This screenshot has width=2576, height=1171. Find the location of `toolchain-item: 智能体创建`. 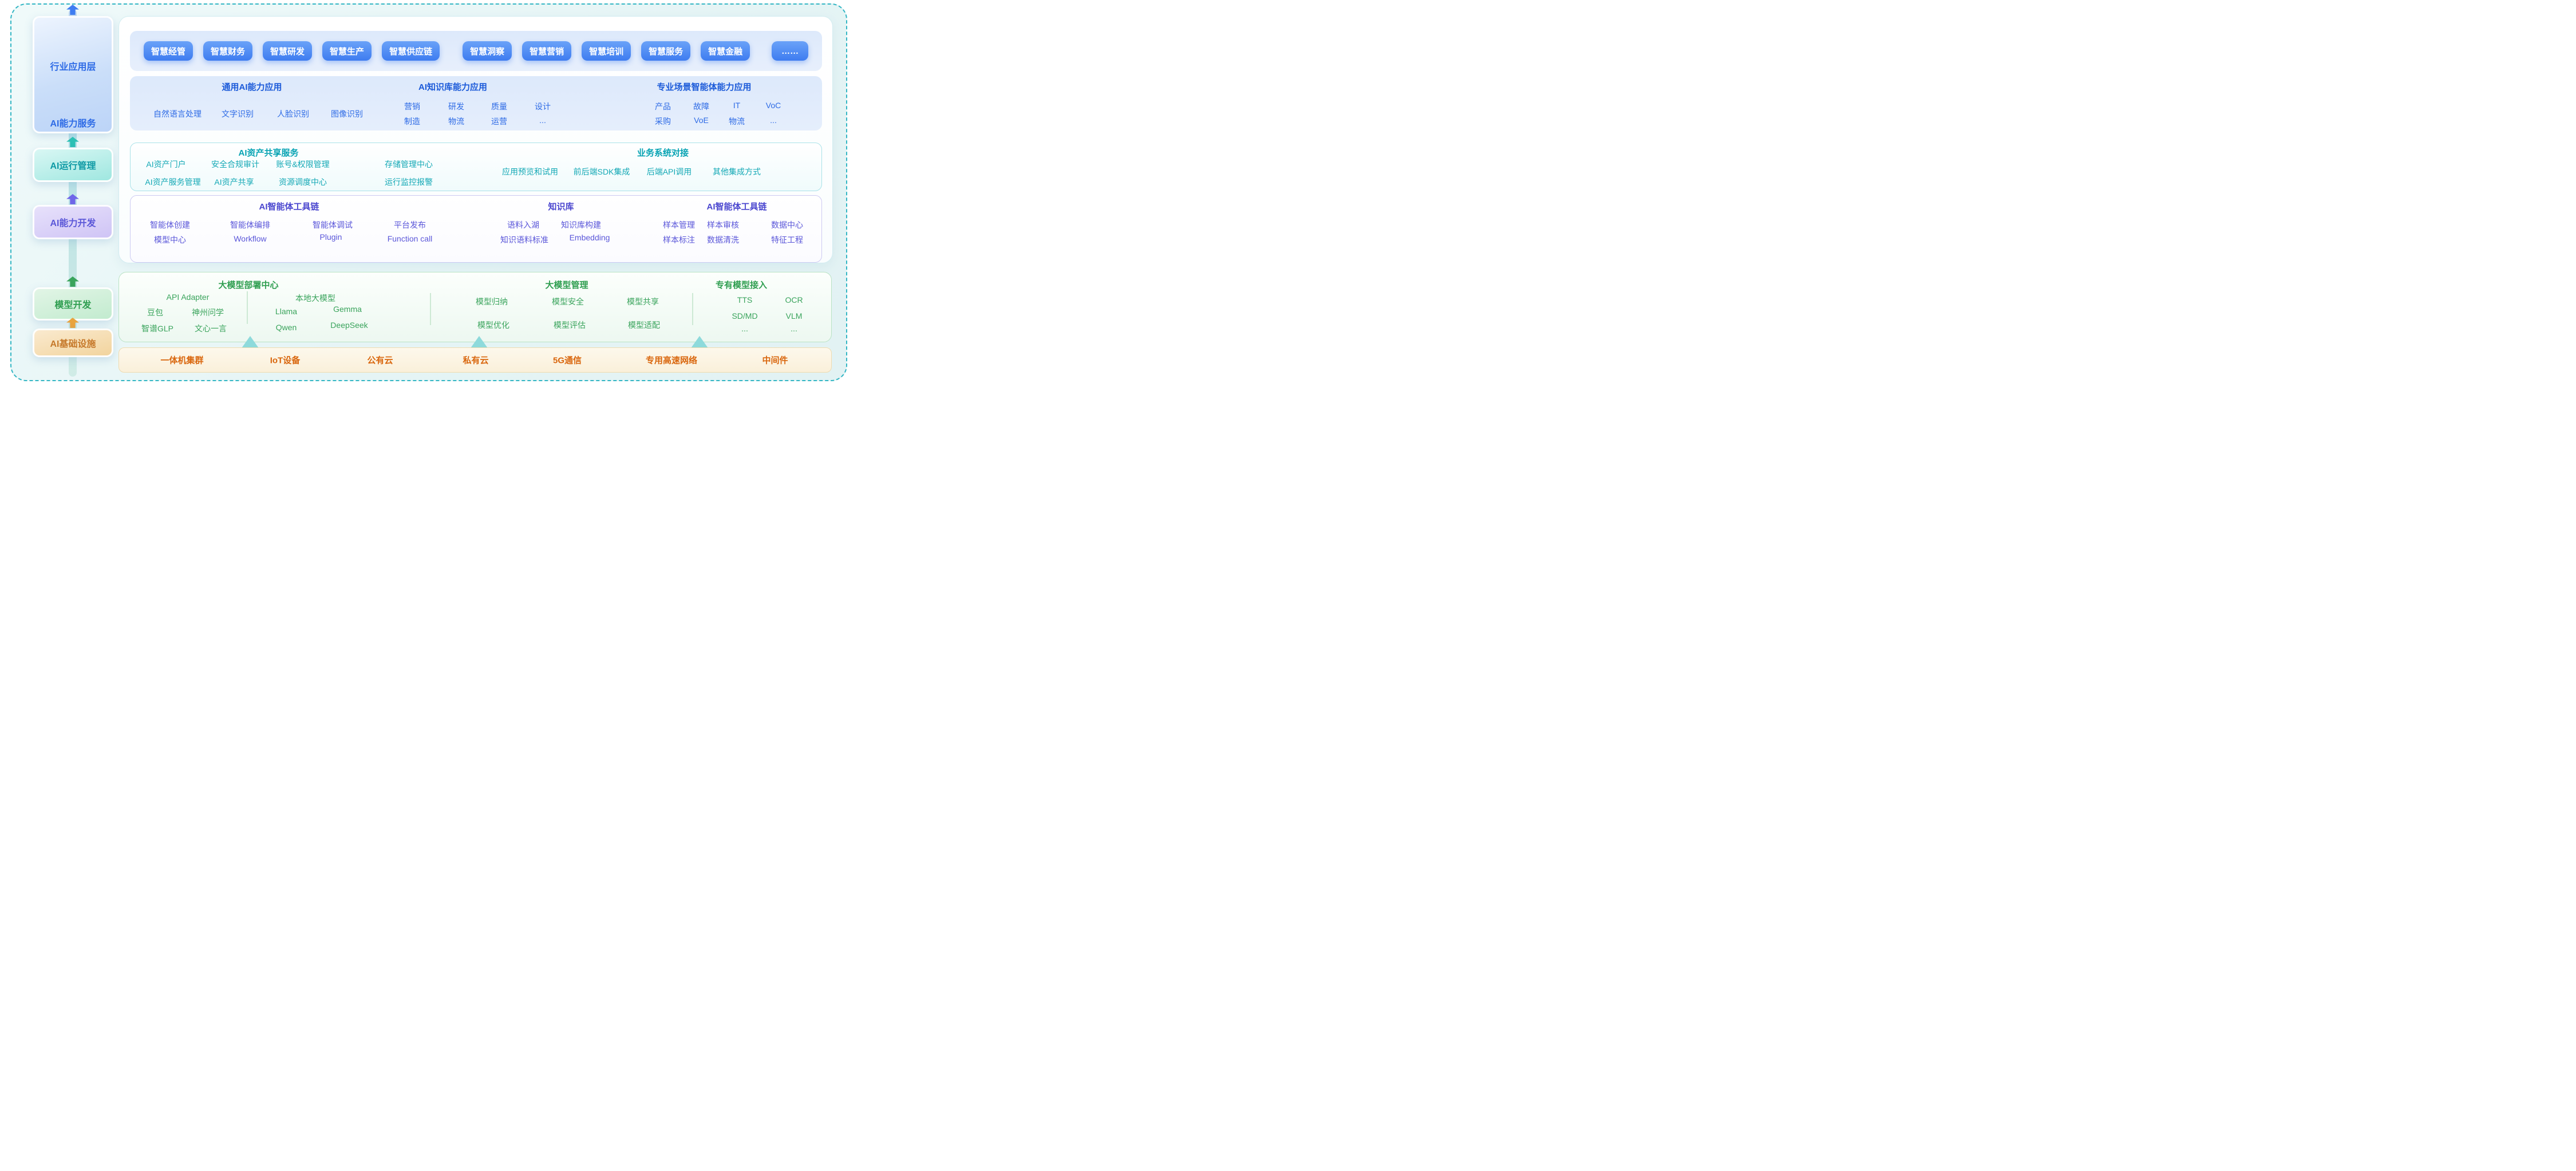

toolchain-item: 智能体创建 is located at coordinates (170, 225).